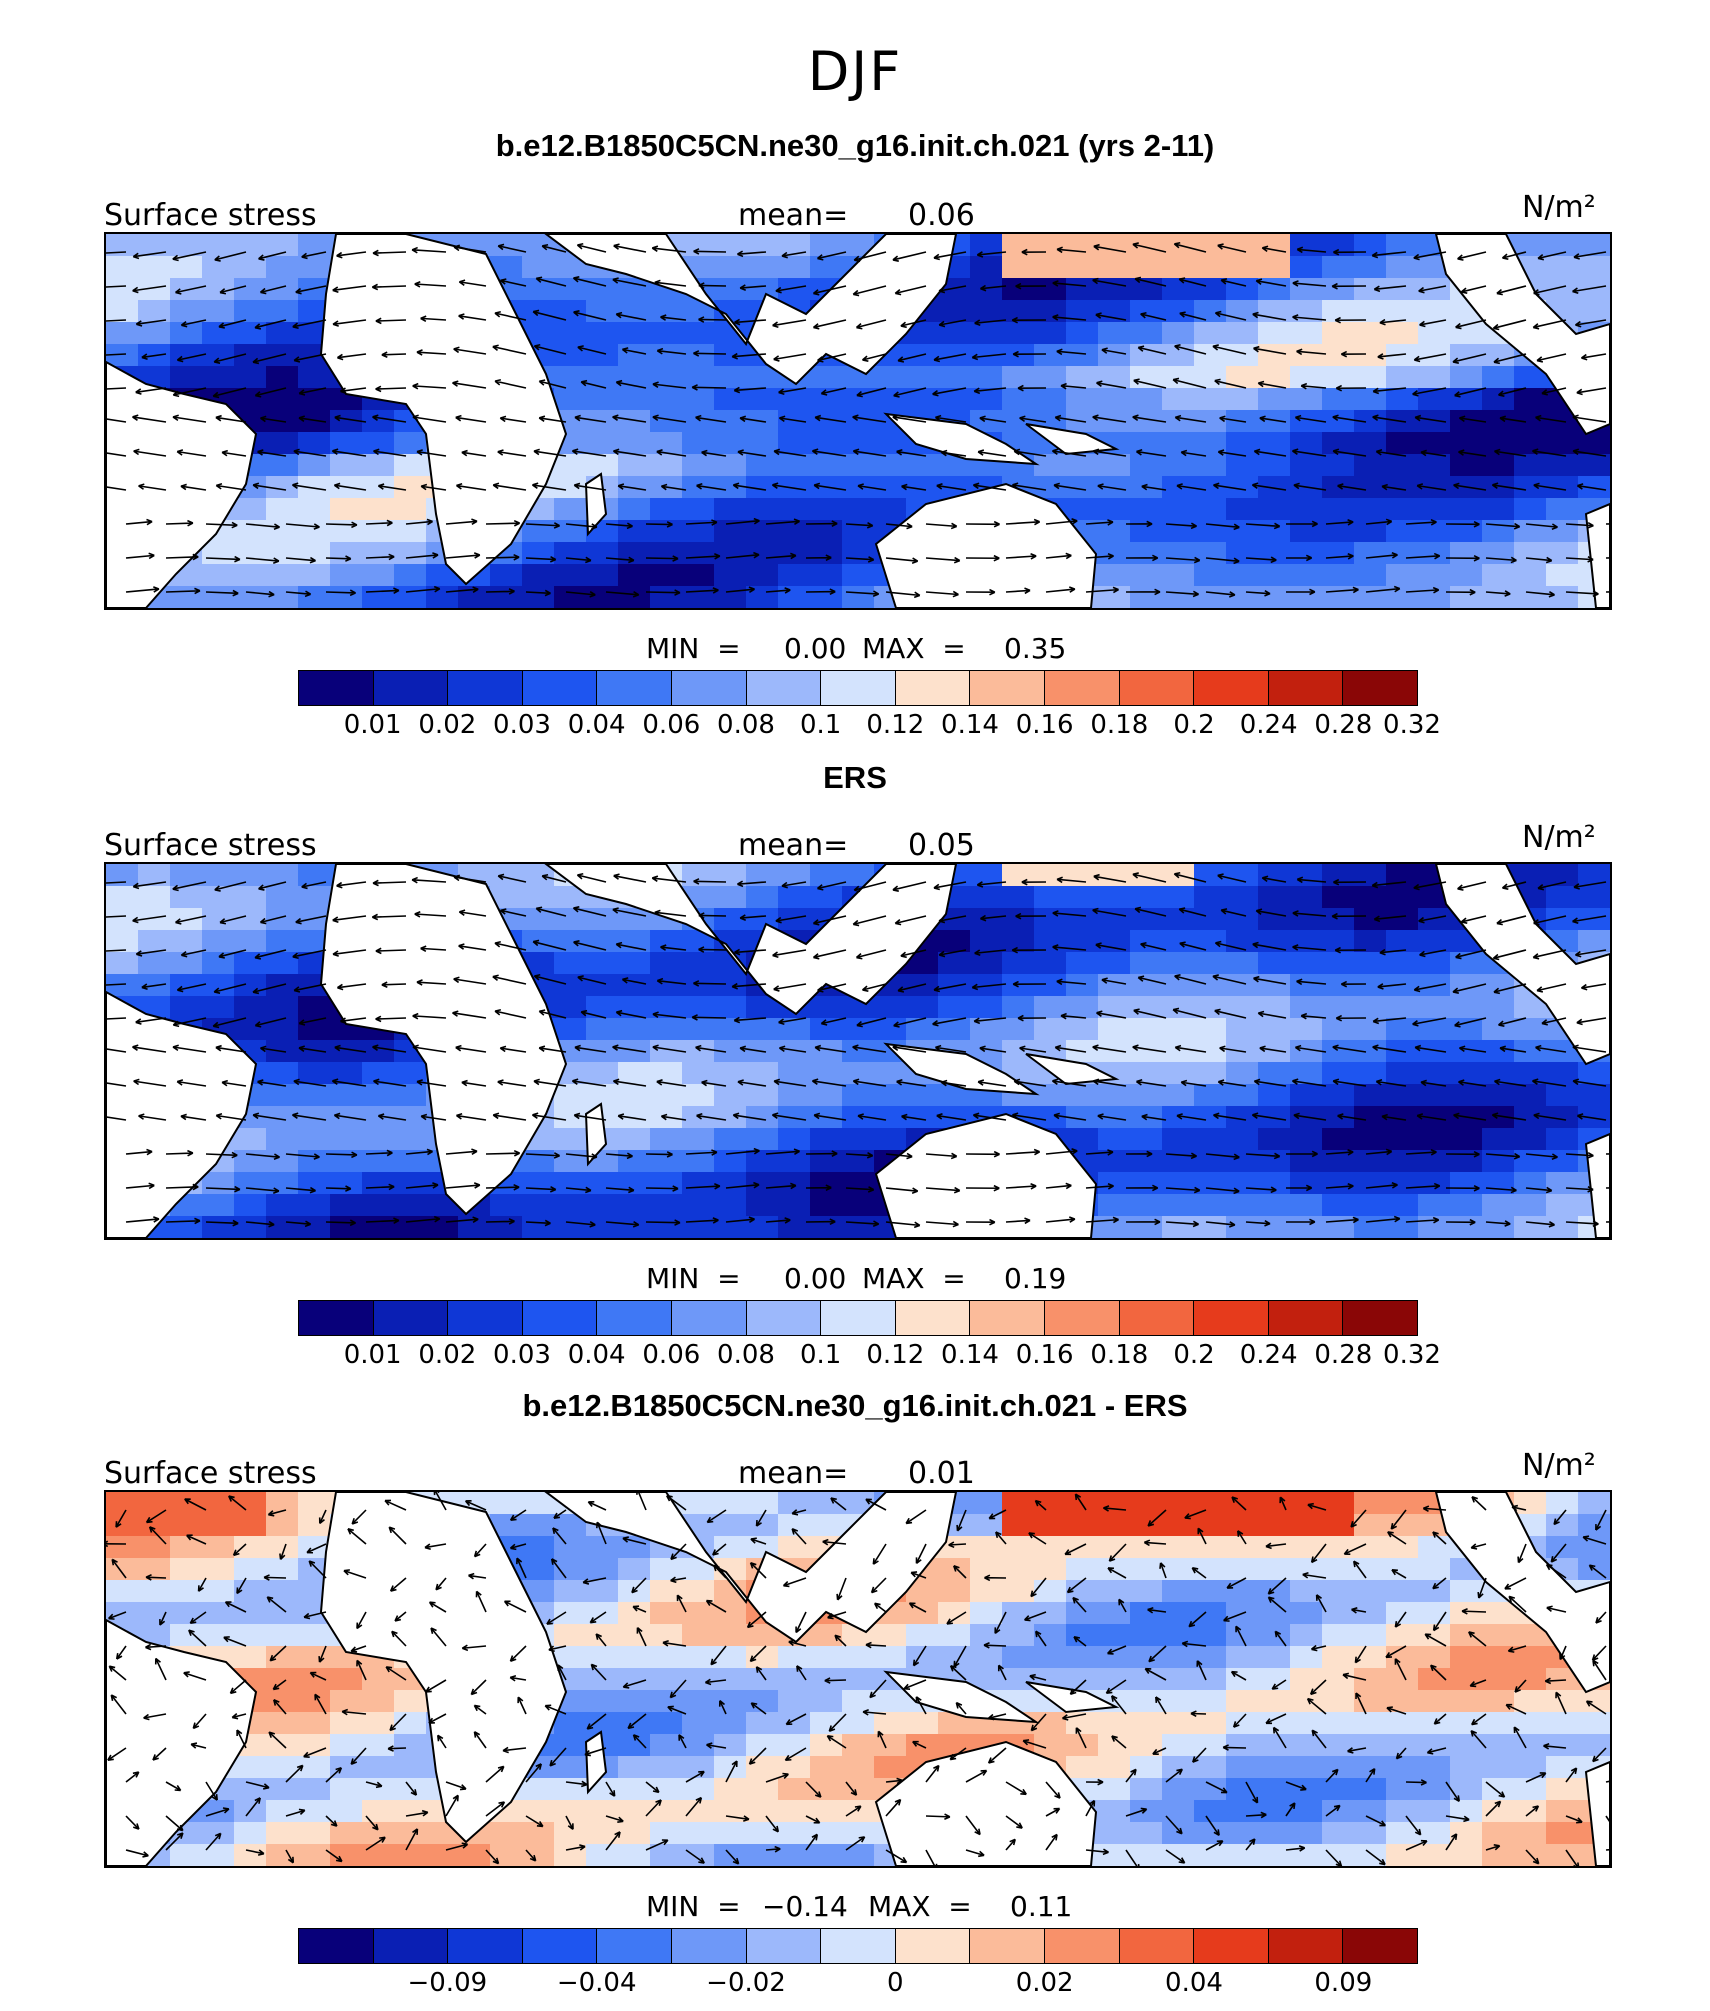  Describe the element at coordinates (858, 1984) in the screenshot. I see `panel-3-colorbar-ticks: −0.09 −0.04 −0.02 0 0.02 0.04 0.09` at that location.